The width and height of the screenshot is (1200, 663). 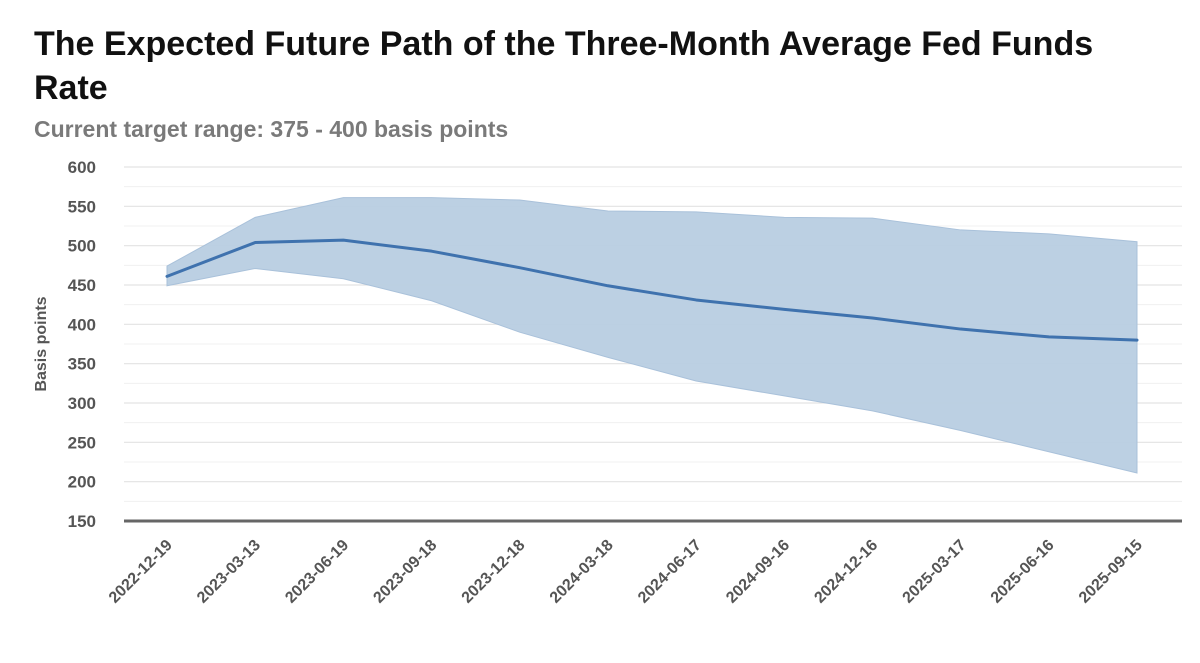 I want to click on y-tick-label: 400, so click(x=82, y=324).